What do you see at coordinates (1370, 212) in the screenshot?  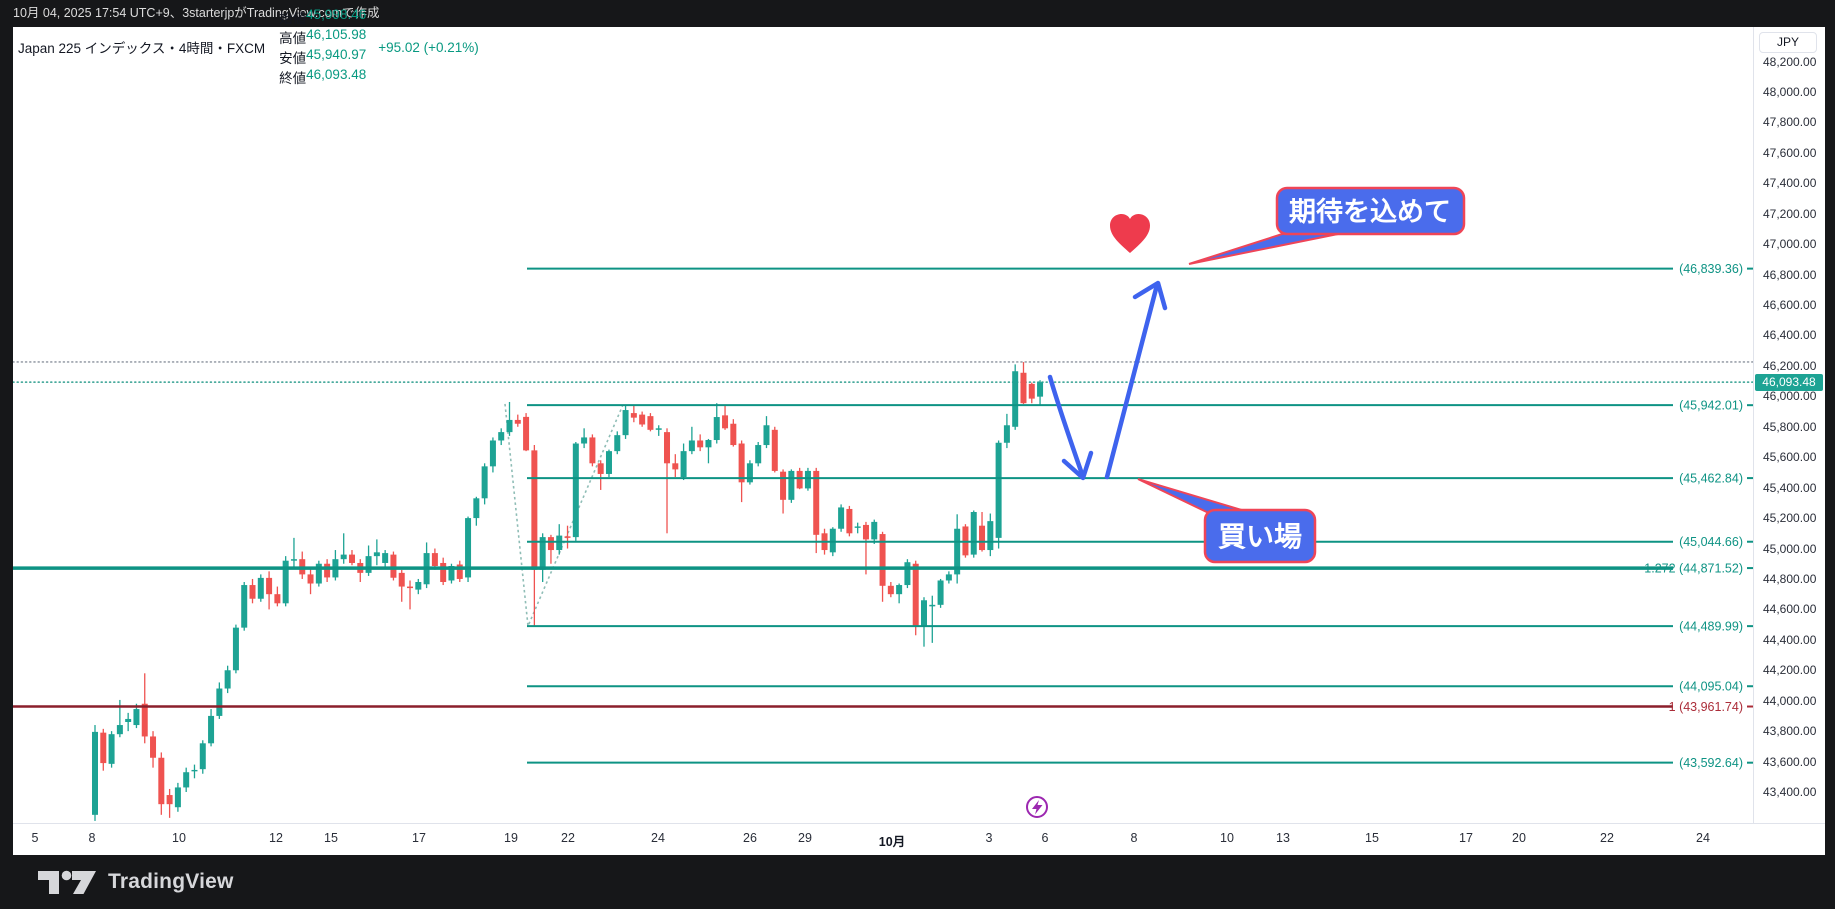 I see `callout-kitai-label: 期待を込めて` at bounding box center [1370, 212].